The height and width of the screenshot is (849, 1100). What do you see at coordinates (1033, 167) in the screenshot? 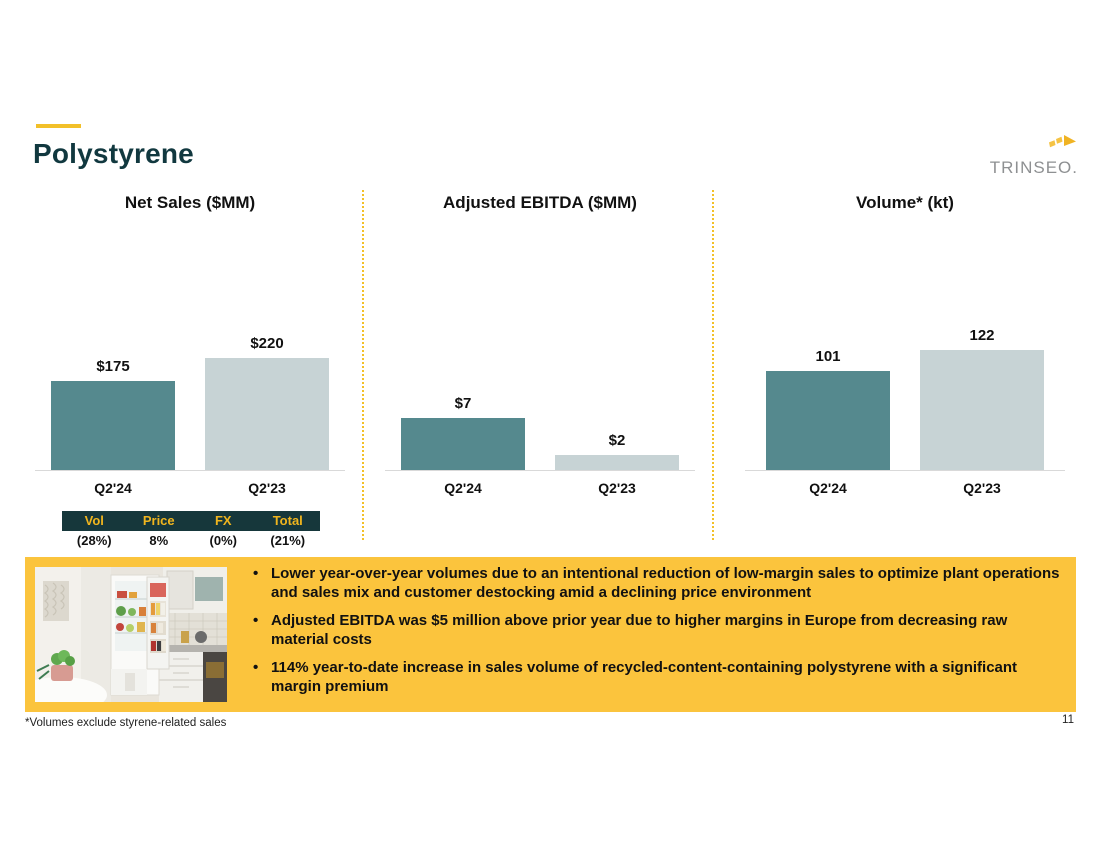
I see `trinseo-logo-text: TRINSEO.` at bounding box center [1033, 167].